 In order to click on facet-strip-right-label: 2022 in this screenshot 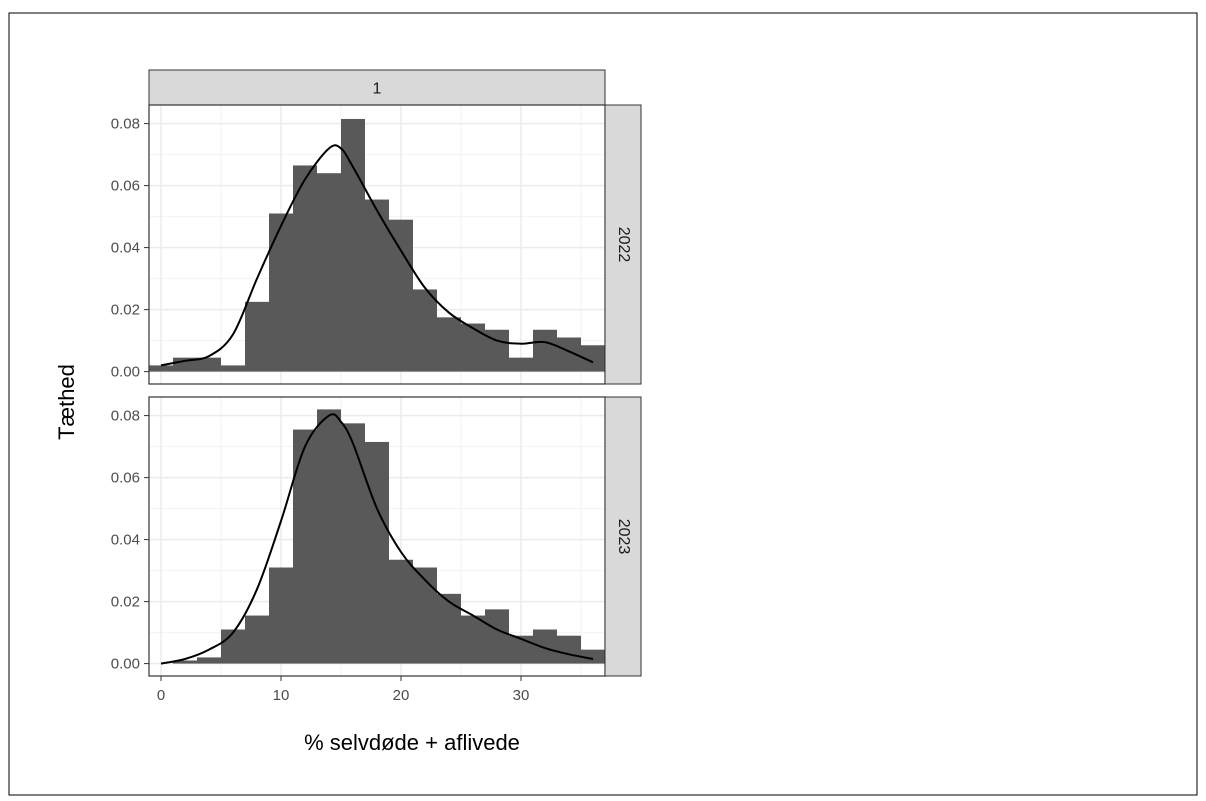, I will do `click(623, 245)`.